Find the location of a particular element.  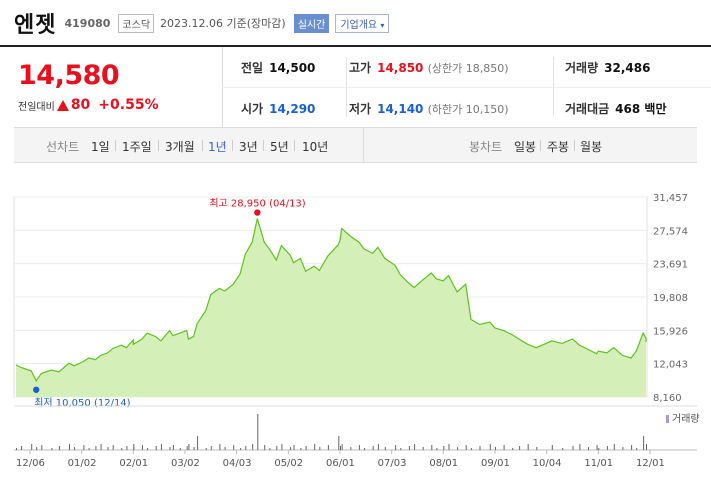

x-tick-label: 12/06 is located at coordinates (30, 463).